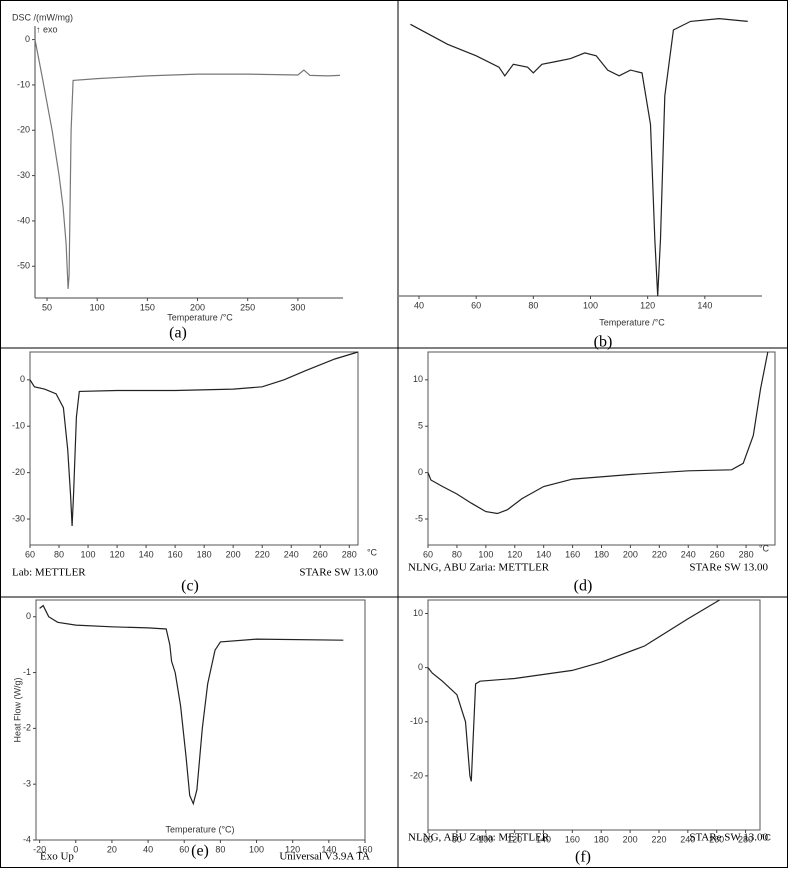 This screenshot has width=789, height=869. What do you see at coordinates (27, 784) in the screenshot?
I see `y-tick-label: -3` at bounding box center [27, 784].